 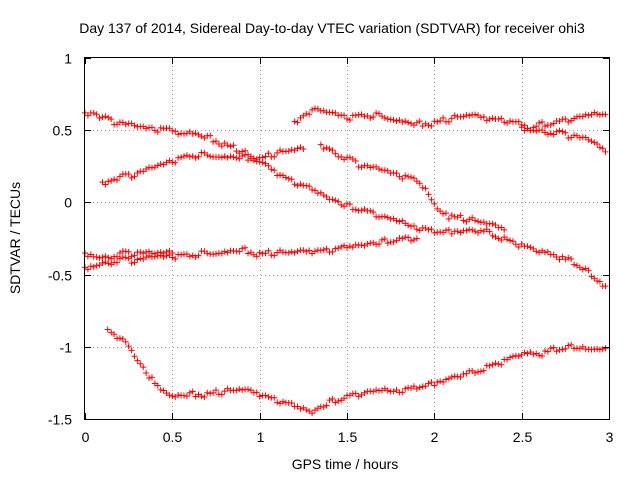 I want to click on x-tick-labels: 0 0.5 1 1.5 2 2.5 3, so click(x=348, y=437).